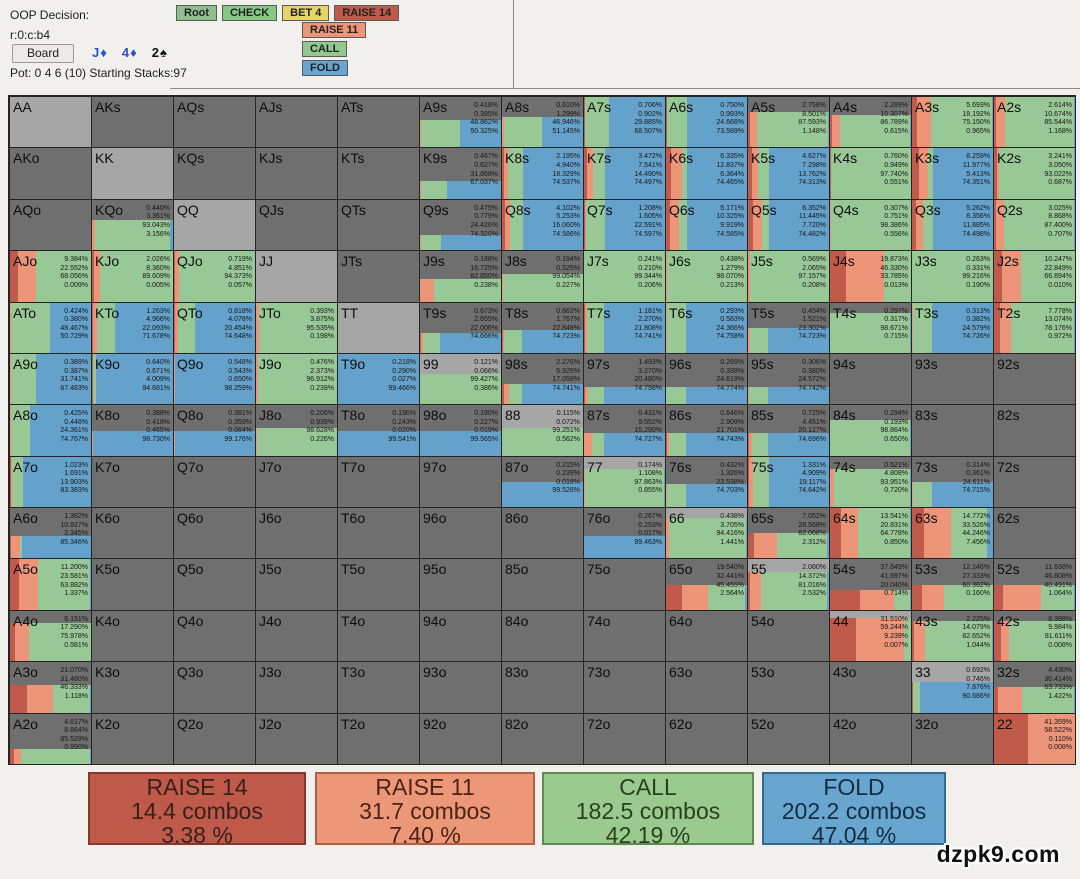 This screenshot has height=879, width=1080. Describe the element at coordinates (297, 277) in the screenshot. I see `cell-jj: JJ` at that location.